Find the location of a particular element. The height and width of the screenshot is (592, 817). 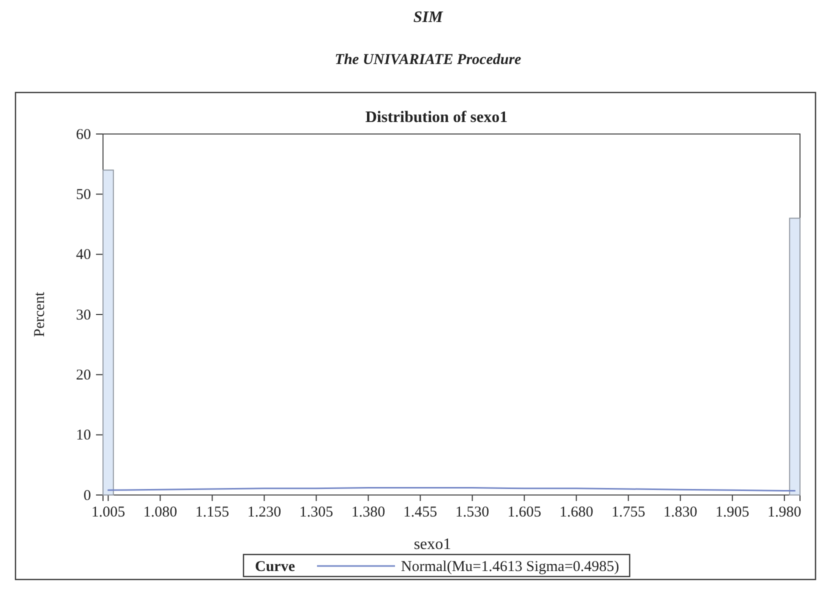

x-tick-label: 1.830 is located at coordinates (680, 512).